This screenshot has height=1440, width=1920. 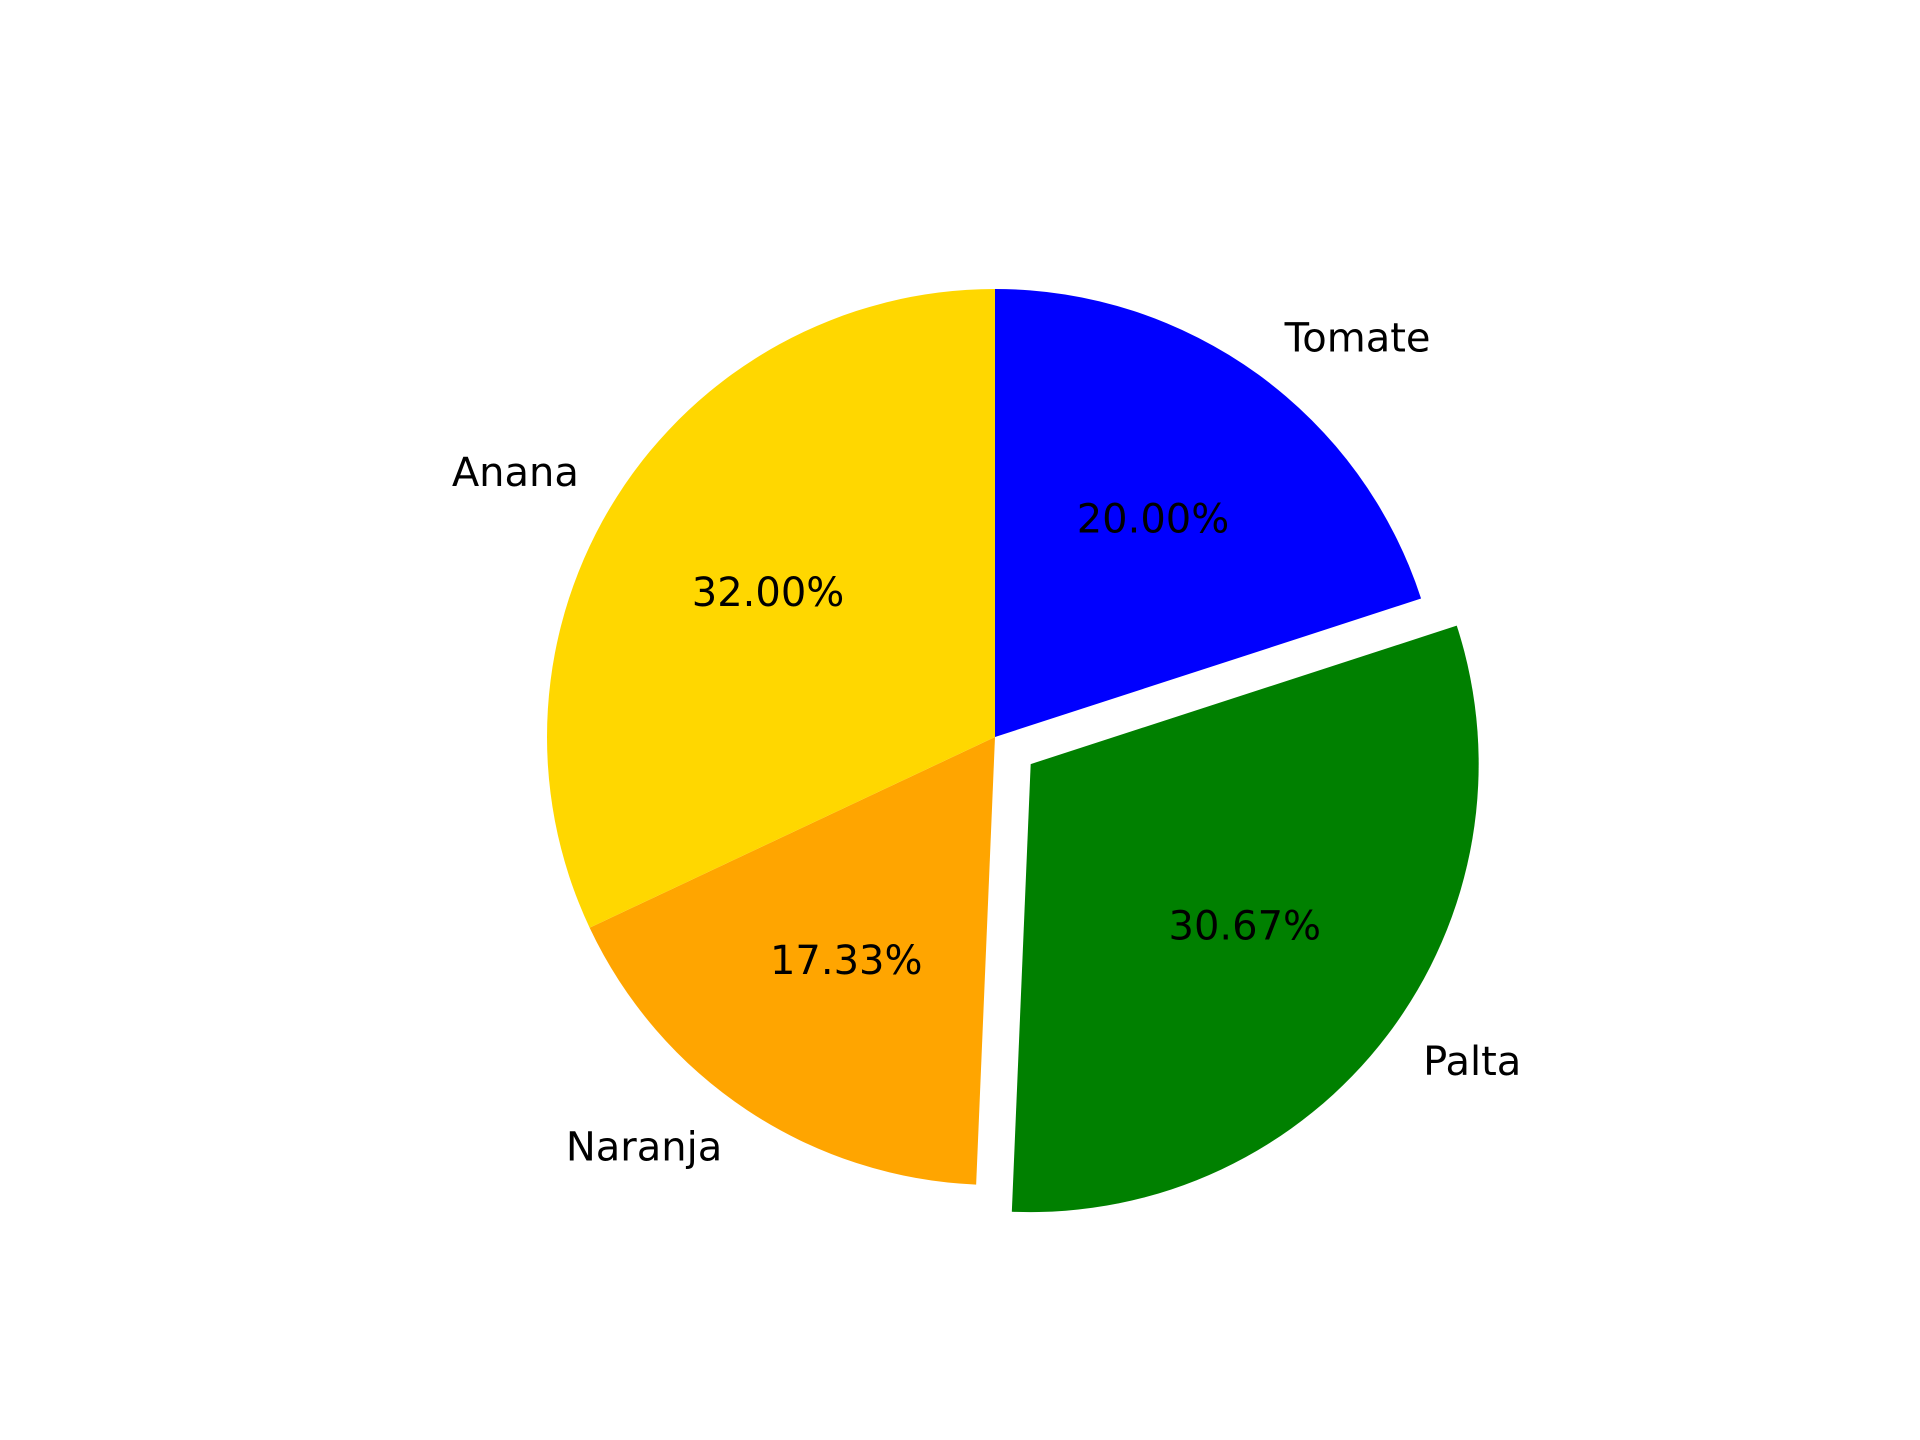 I want to click on pie-slice-naranja, so click(x=792, y=961).